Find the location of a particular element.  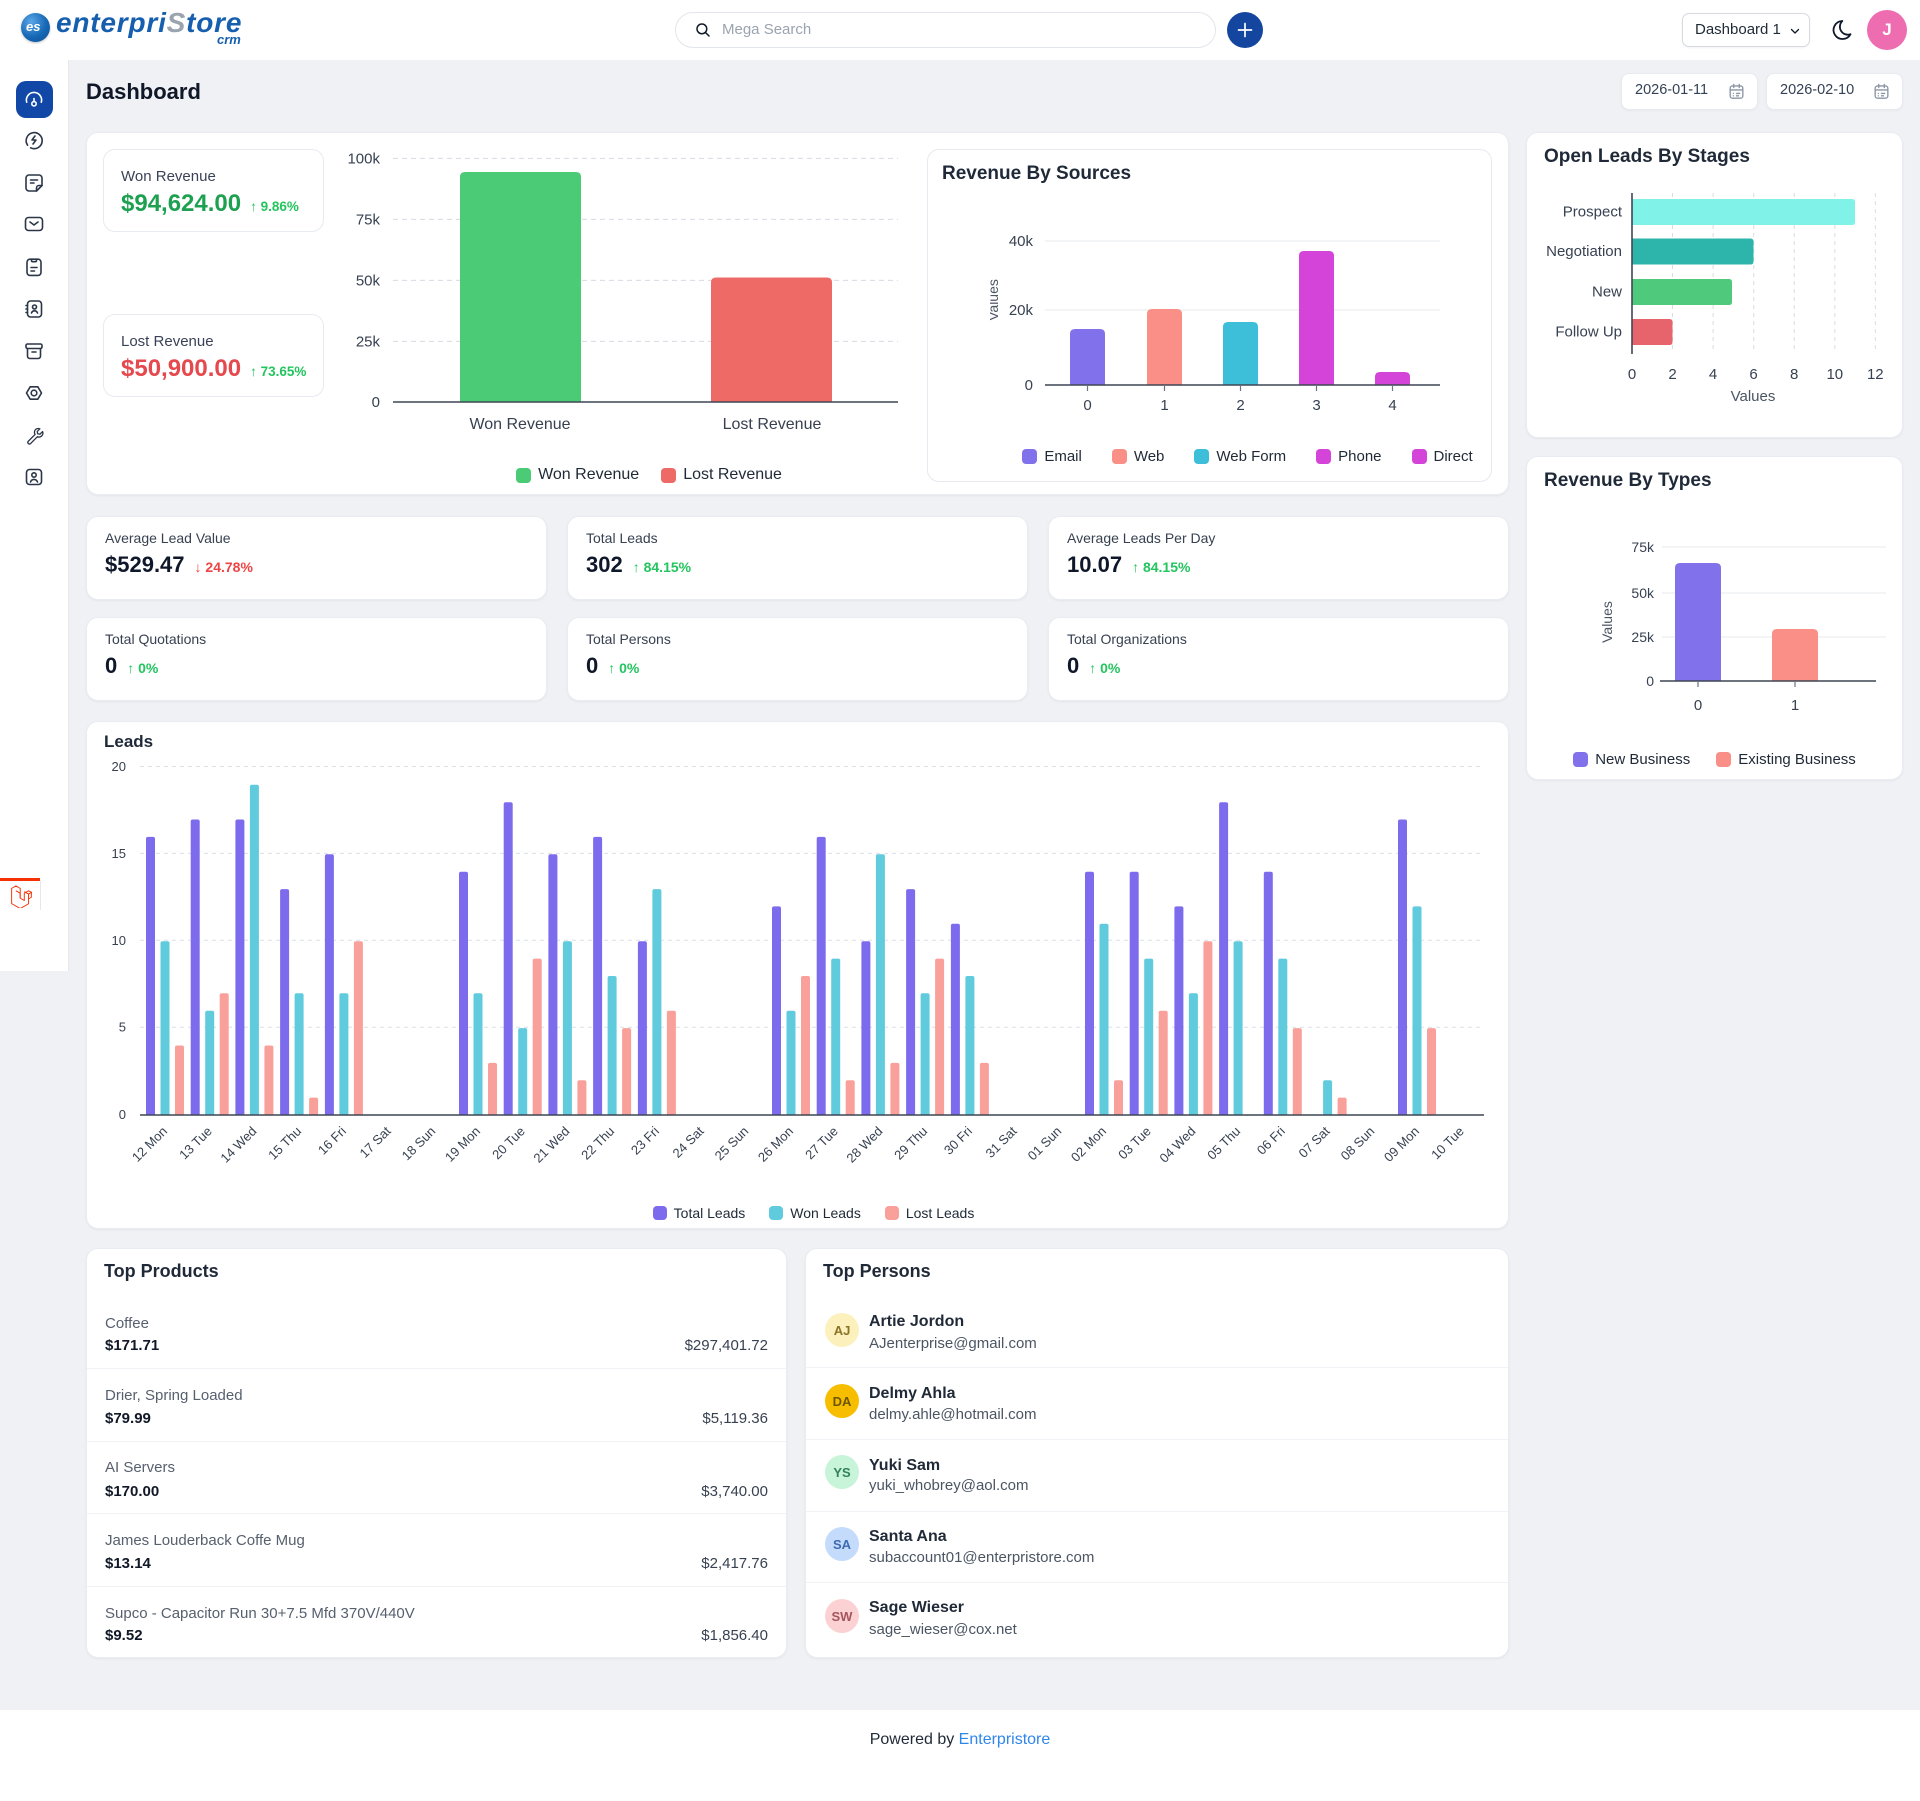

svg-text: Negotiation is located at coordinates (1584, 251).